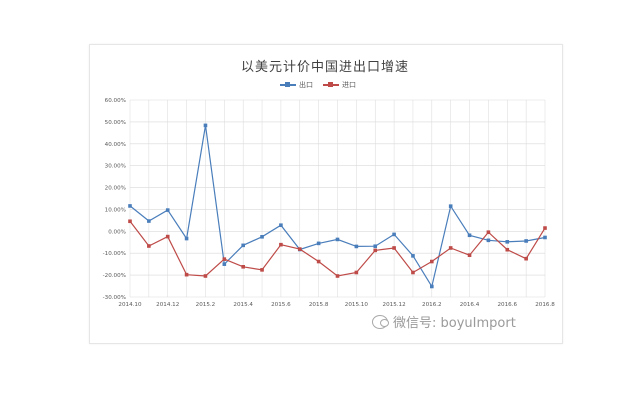 The height and width of the screenshot is (400, 640). I want to click on legend-marker-import, so click(330, 84).